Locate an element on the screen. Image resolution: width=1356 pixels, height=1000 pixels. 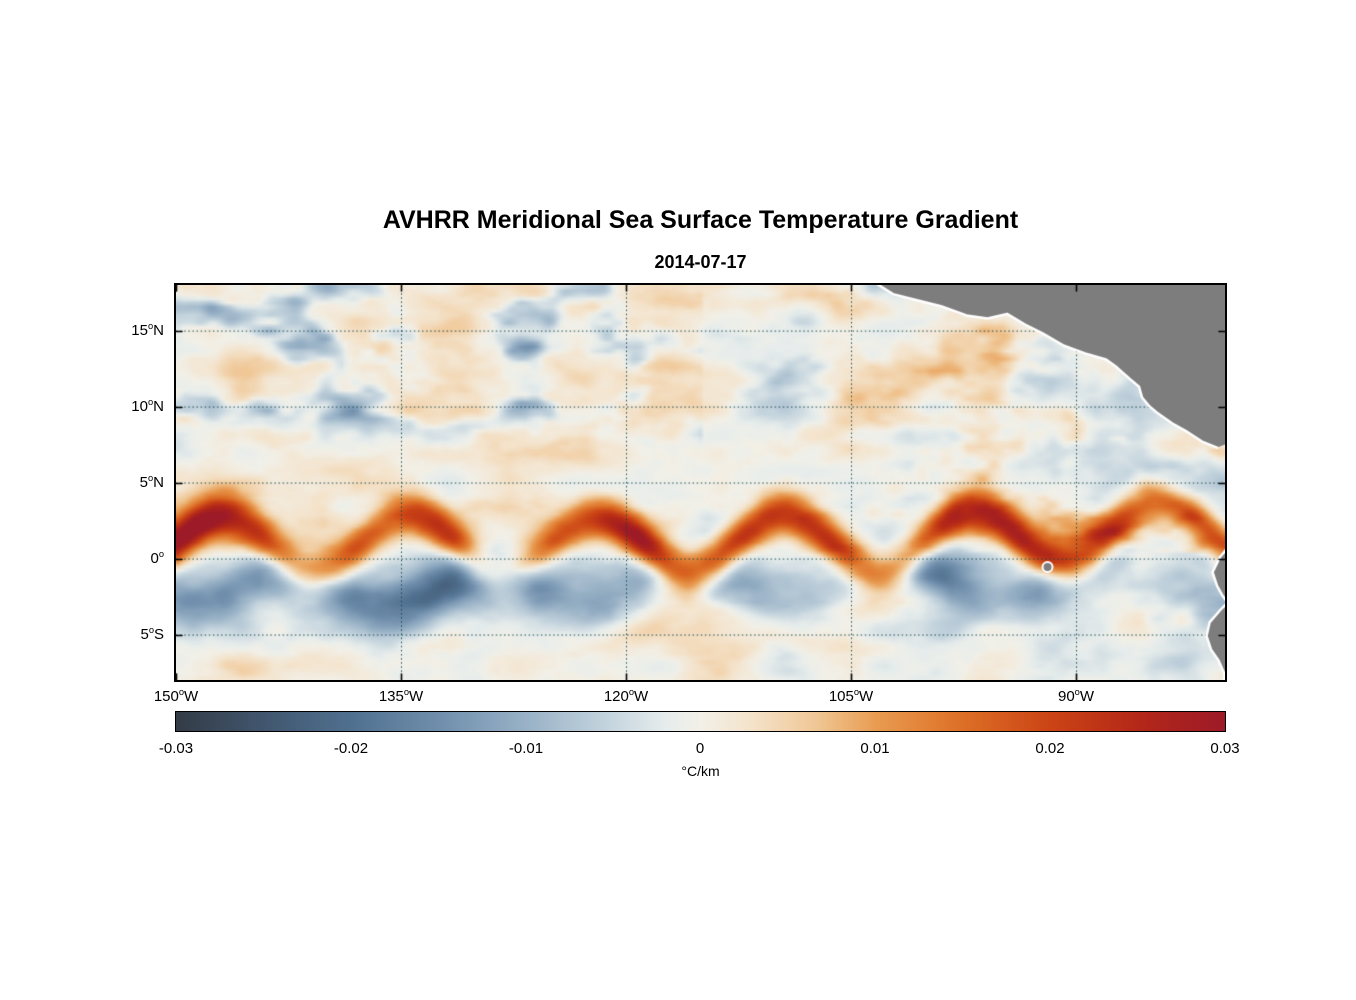
x-tick-label-120w: 120oW is located at coordinates (626, 696).